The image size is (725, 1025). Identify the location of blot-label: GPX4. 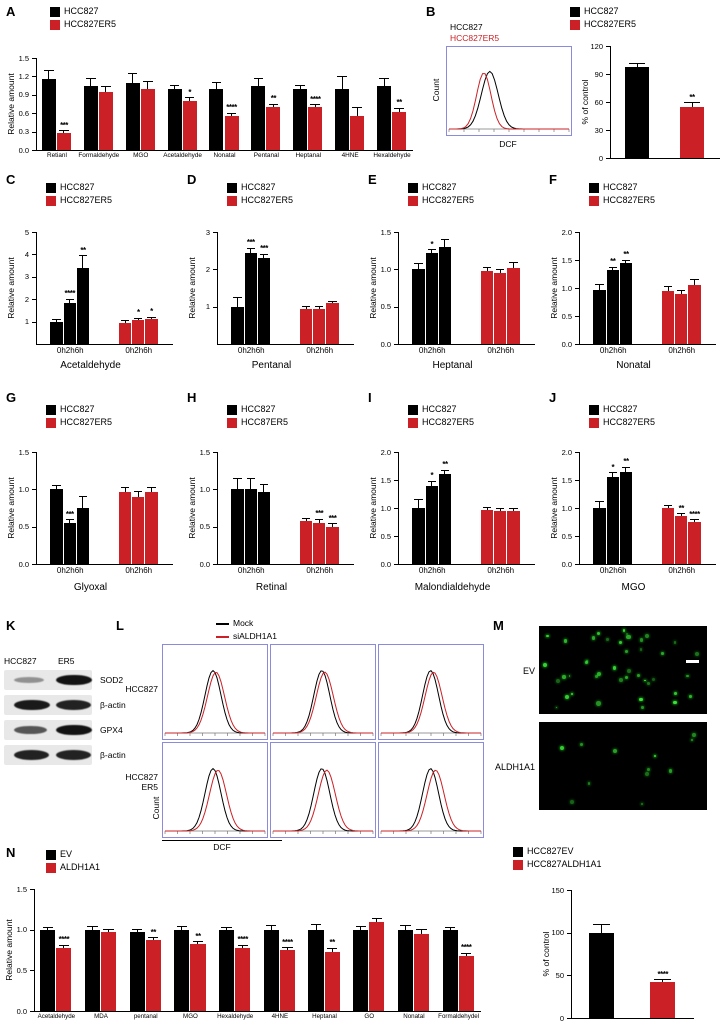
(111, 730).